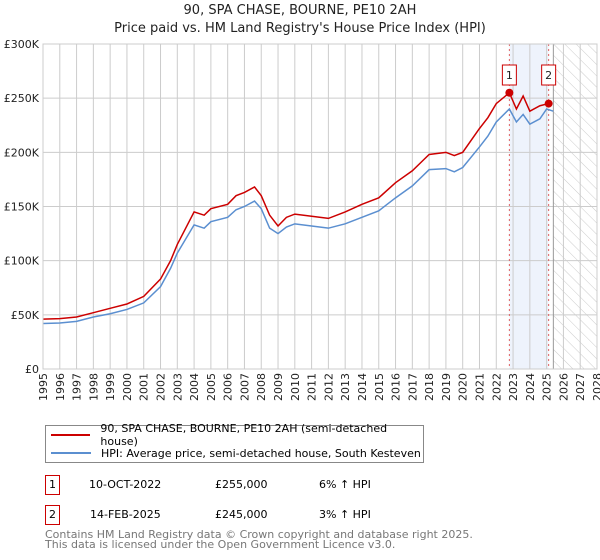  What do you see at coordinates (547, 387) in the screenshot?
I see `x-tick-label: 2025` at bounding box center [547, 387].